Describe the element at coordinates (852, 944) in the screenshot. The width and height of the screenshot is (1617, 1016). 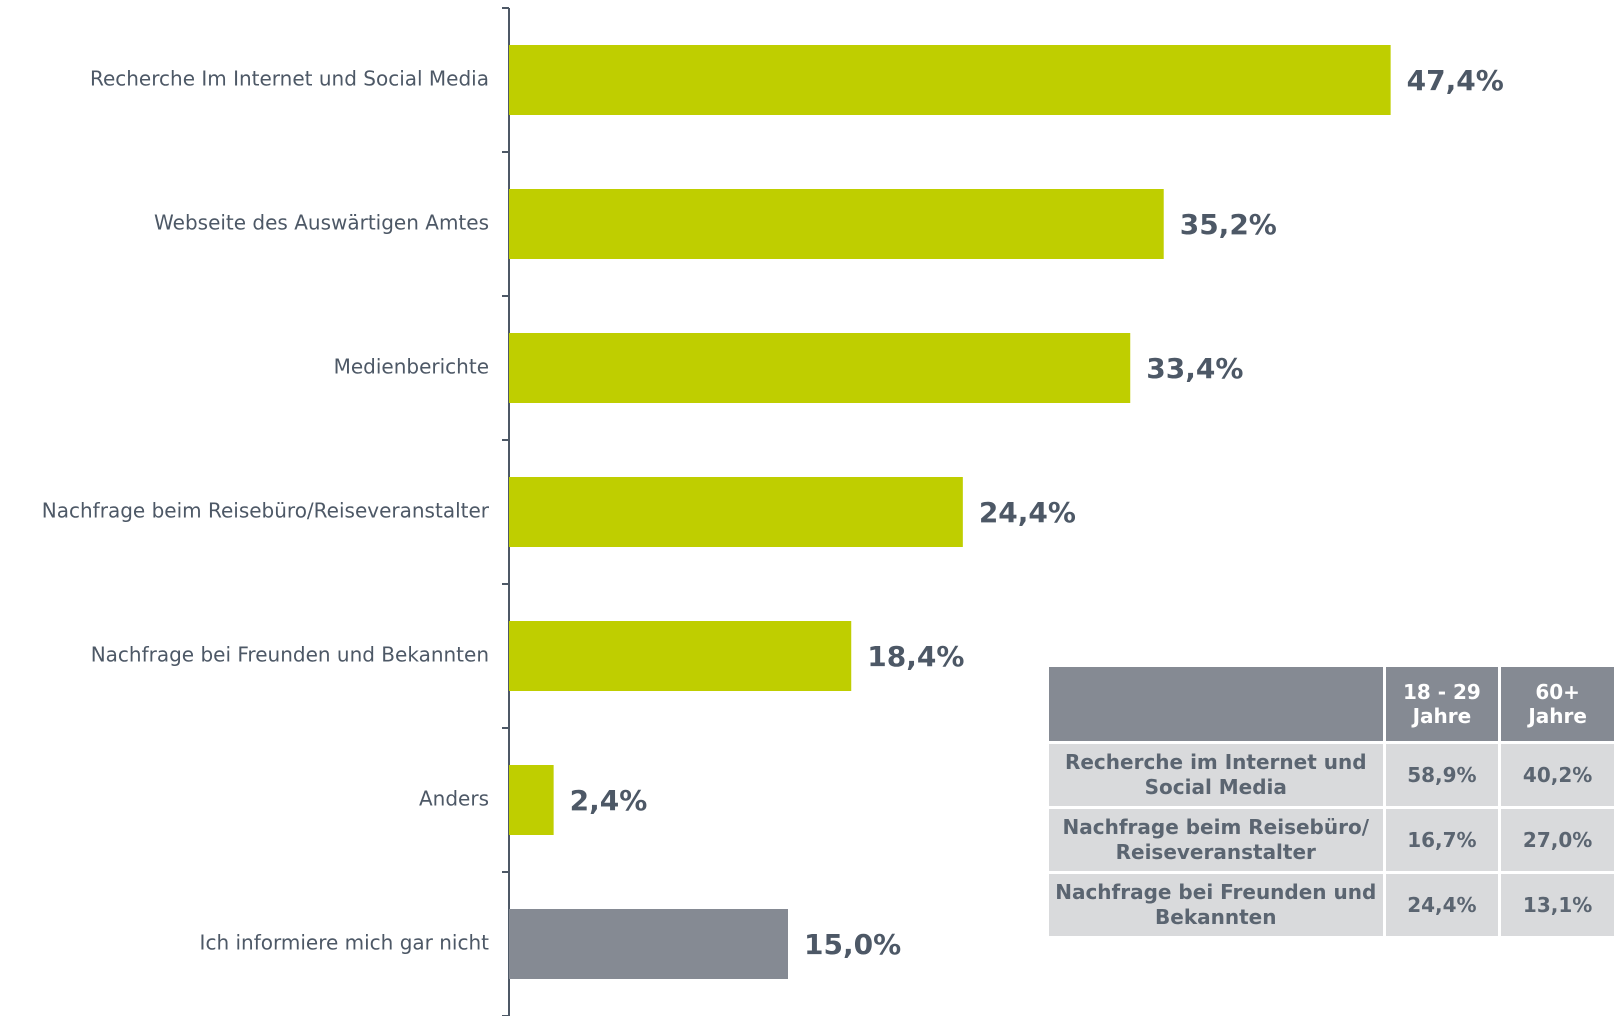
I see `data-label: 15,0%` at that location.